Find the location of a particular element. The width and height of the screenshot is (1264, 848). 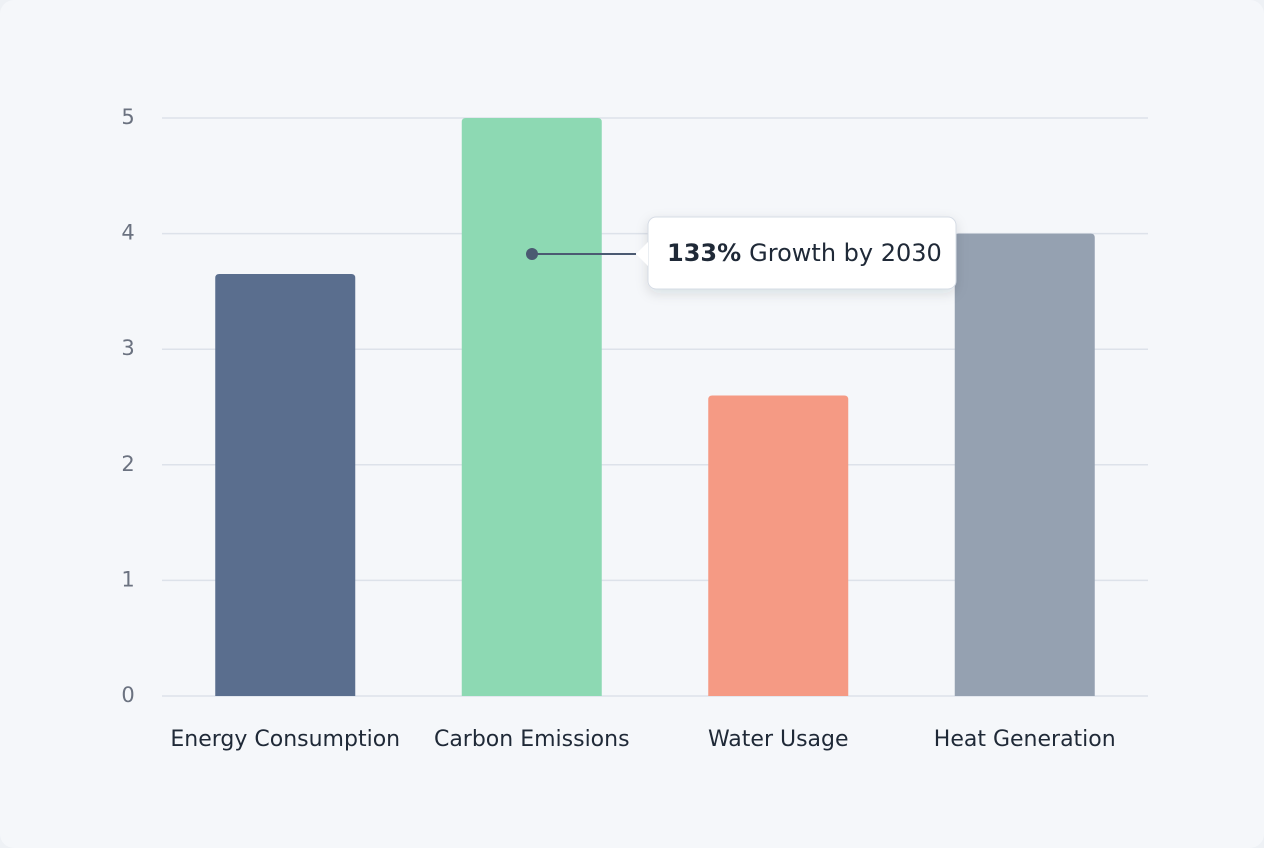

x-tick-label: Heat Generation is located at coordinates (1025, 739).